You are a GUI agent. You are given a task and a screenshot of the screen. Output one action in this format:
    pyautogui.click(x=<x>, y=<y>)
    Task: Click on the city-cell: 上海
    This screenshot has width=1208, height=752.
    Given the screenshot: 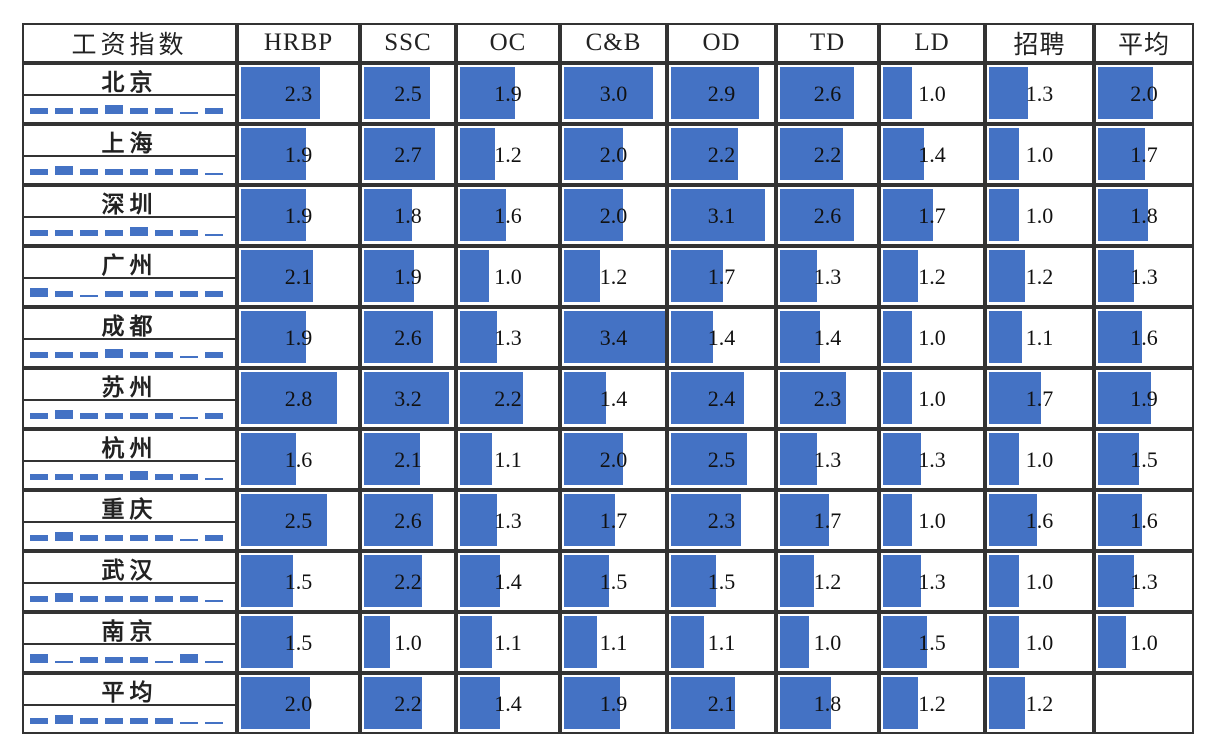 What is the action you would take?
    pyautogui.click(x=129, y=154)
    